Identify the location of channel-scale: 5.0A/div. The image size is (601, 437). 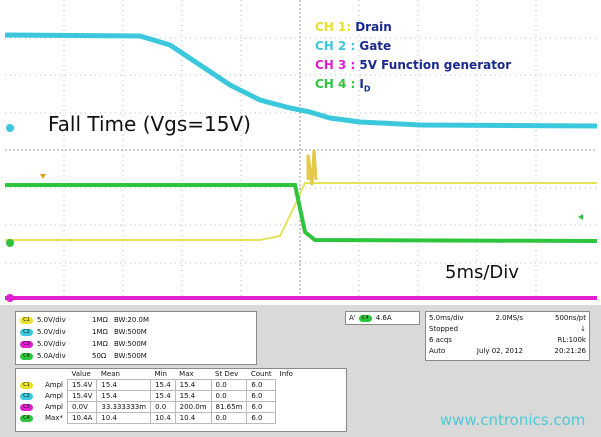
(51, 356).